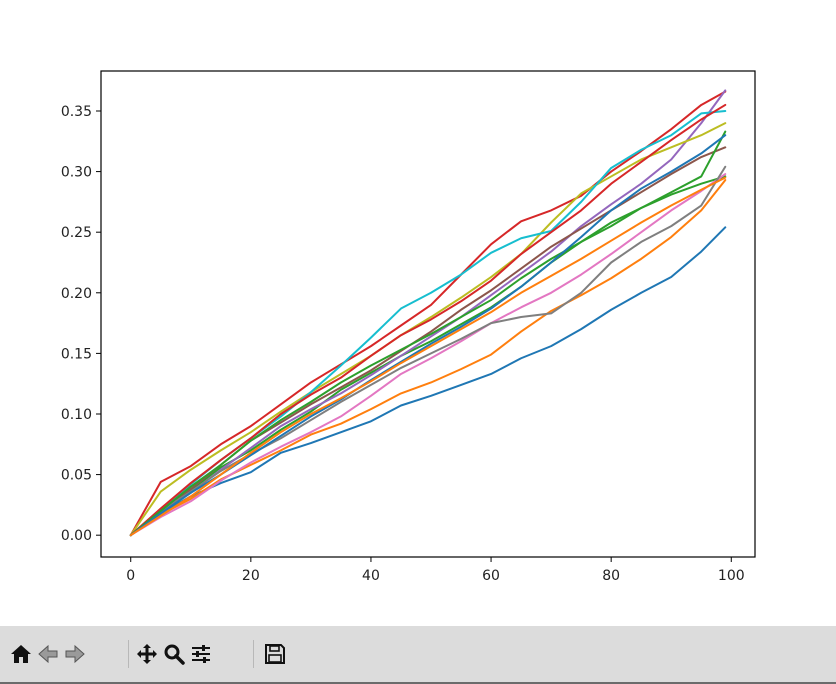 This screenshot has width=836, height=684. I want to click on home-button, so click(21, 654).